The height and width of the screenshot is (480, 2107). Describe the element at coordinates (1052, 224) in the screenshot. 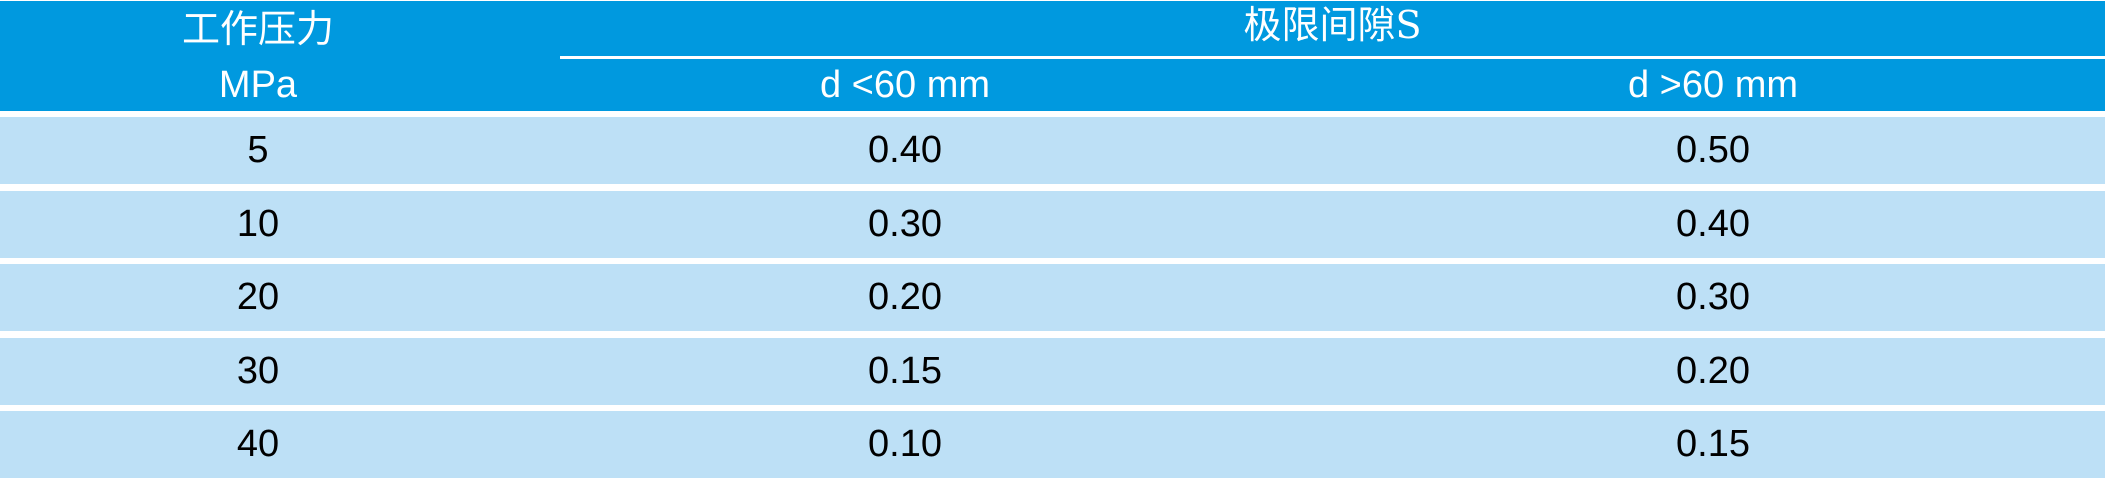

I see `table-row: 10 0.30 0.40` at that location.